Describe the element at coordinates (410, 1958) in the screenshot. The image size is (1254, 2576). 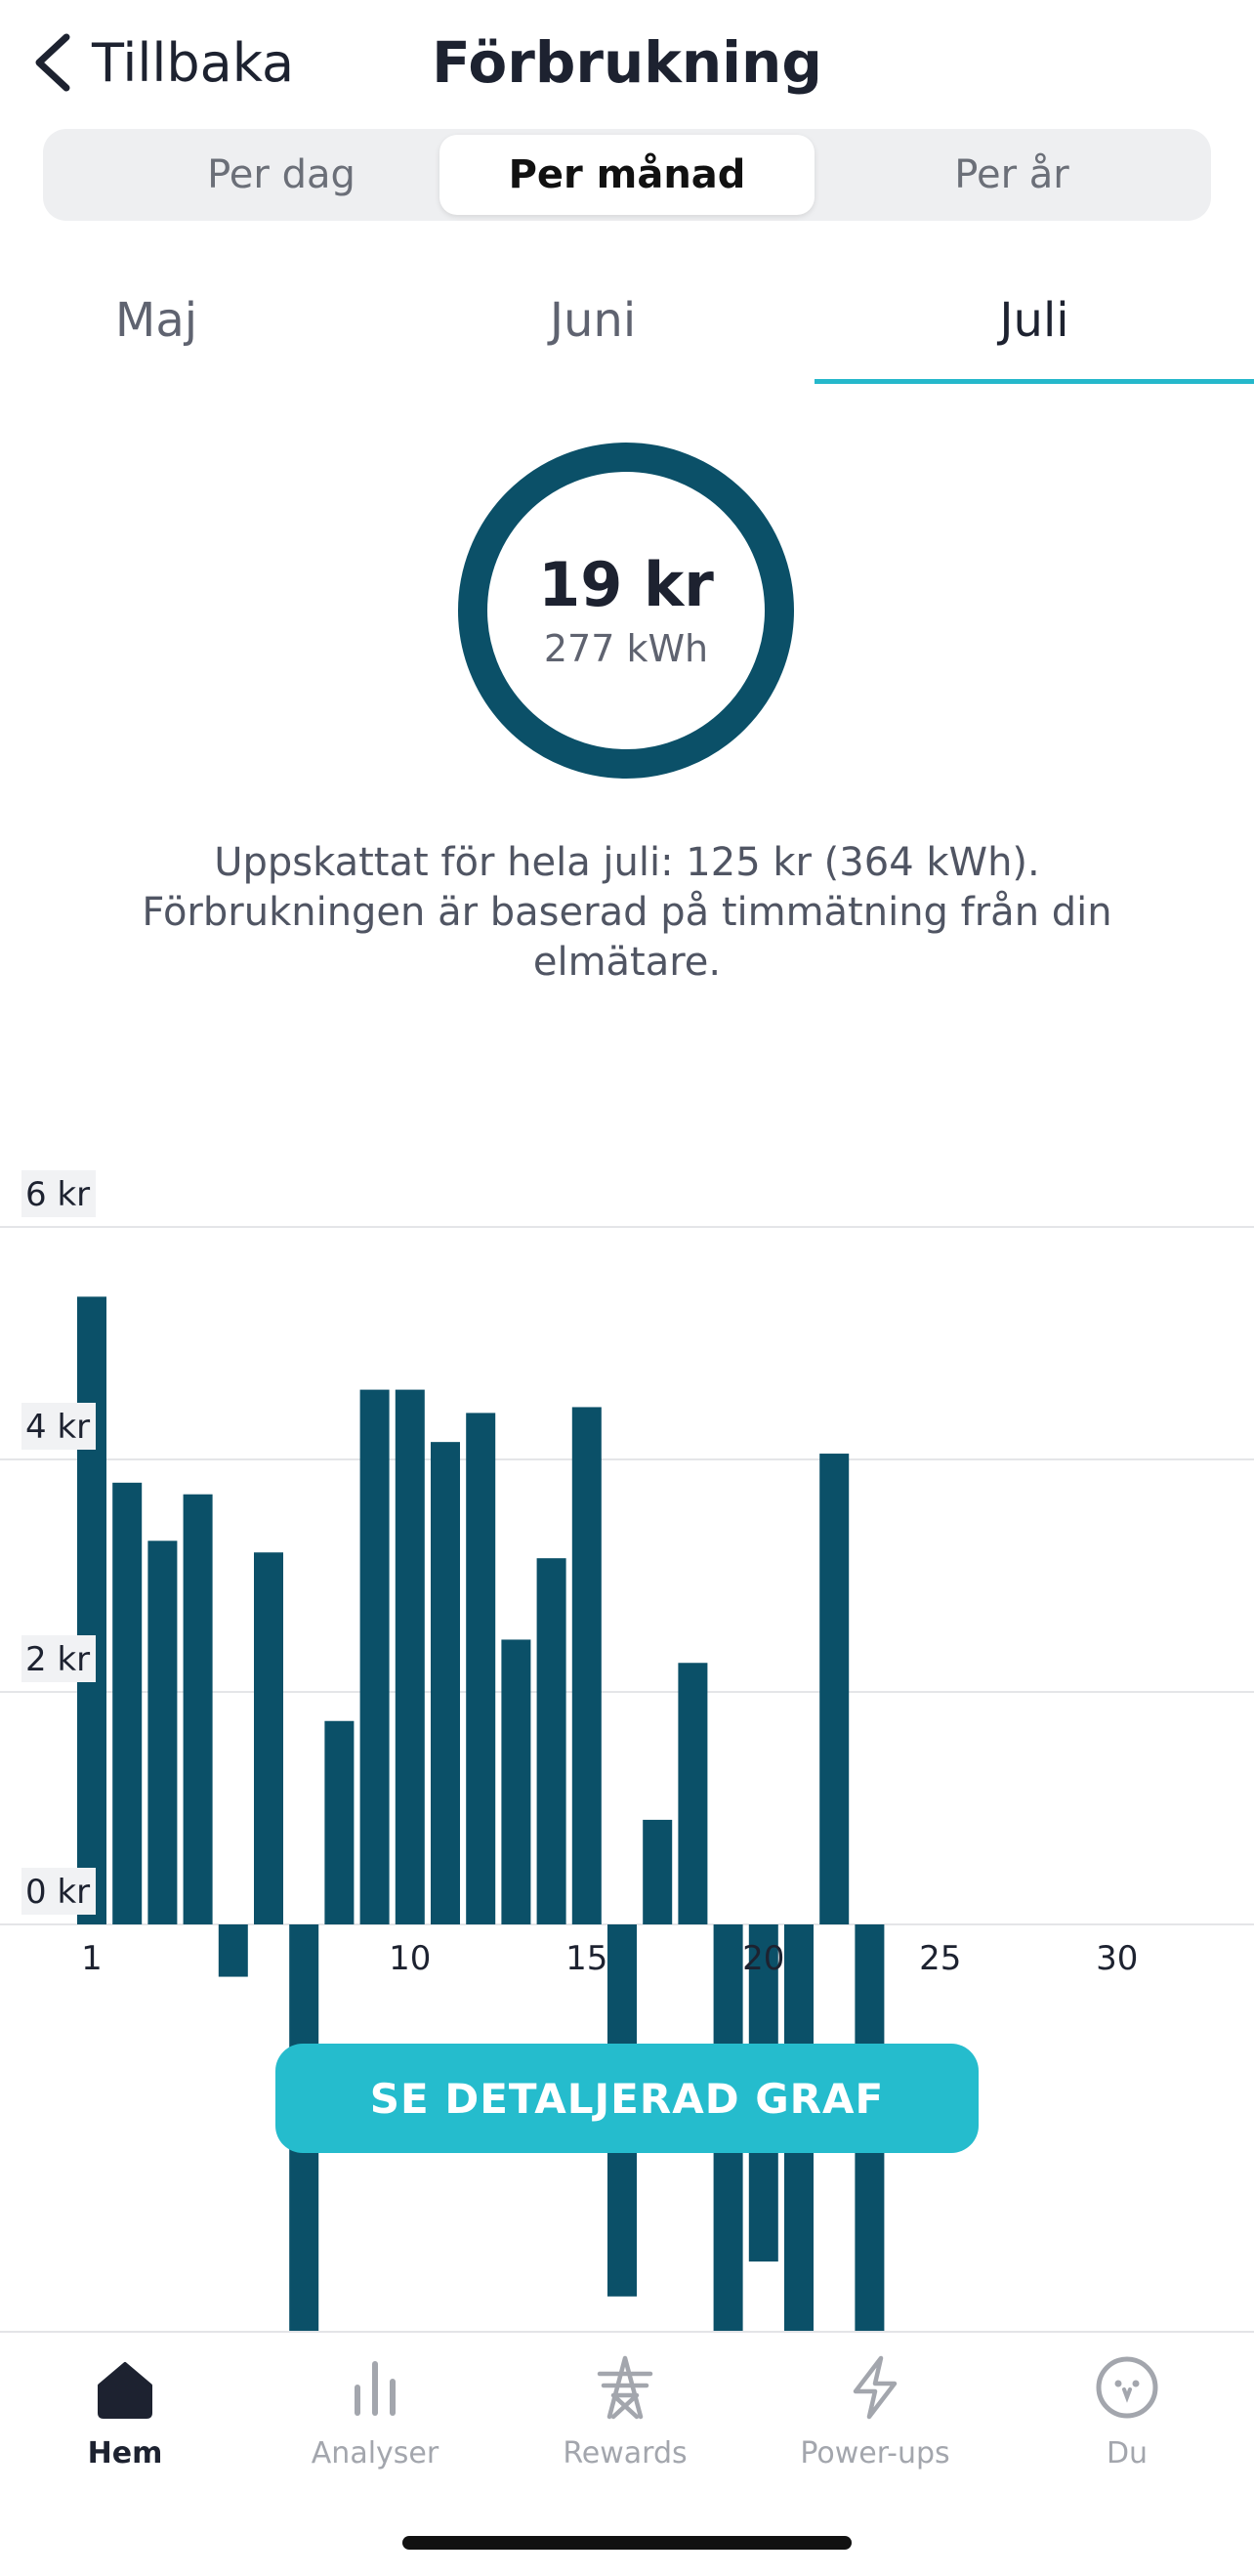
I see `x-tick-label: 10` at that location.